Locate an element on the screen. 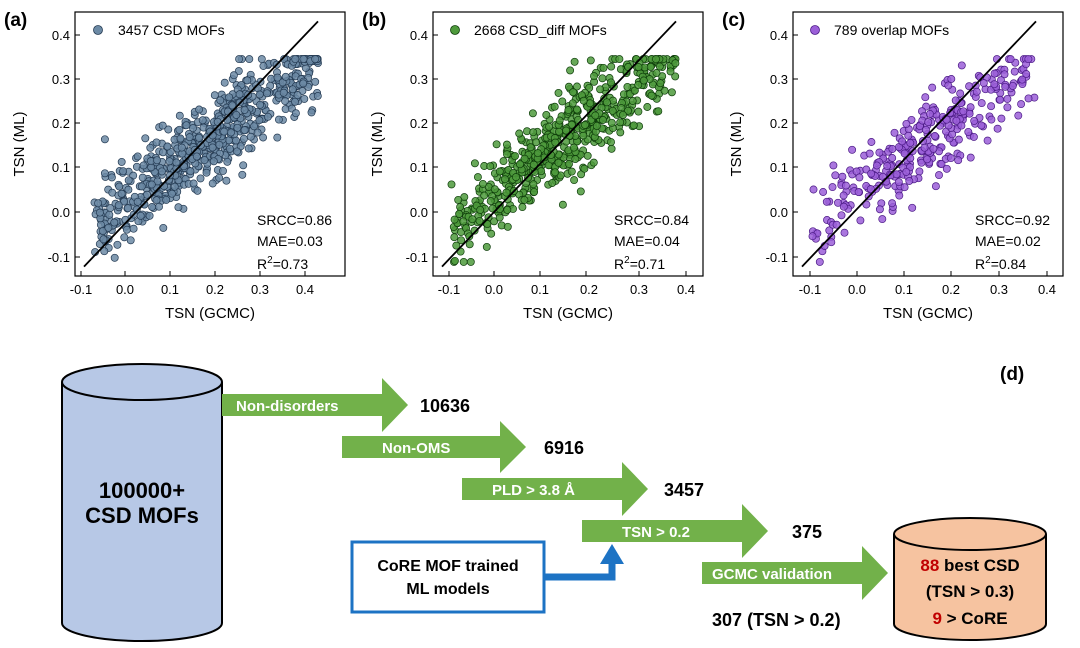 The width and height of the screenshot is (1080, 648). y-tick-label-b-0: -0.1 is located at coordinates (417, 257).